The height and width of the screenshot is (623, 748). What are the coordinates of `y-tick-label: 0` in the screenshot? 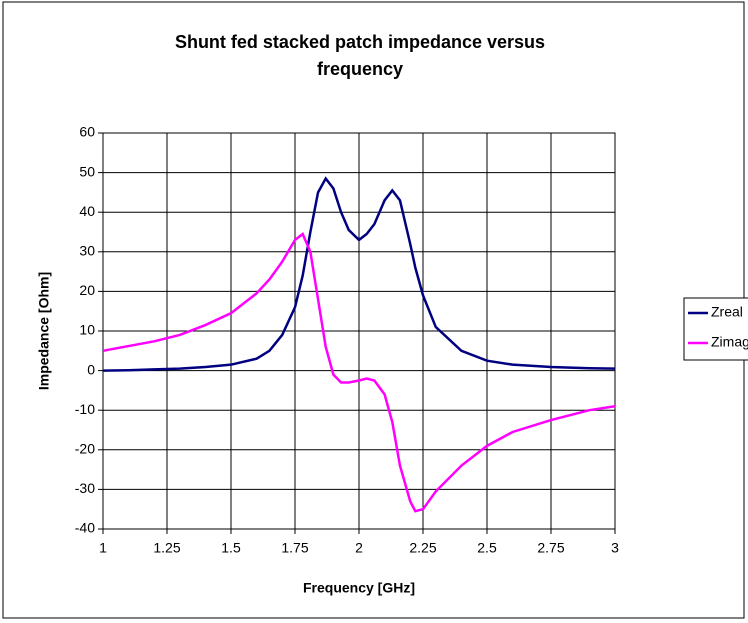 It's located at (91, 369).